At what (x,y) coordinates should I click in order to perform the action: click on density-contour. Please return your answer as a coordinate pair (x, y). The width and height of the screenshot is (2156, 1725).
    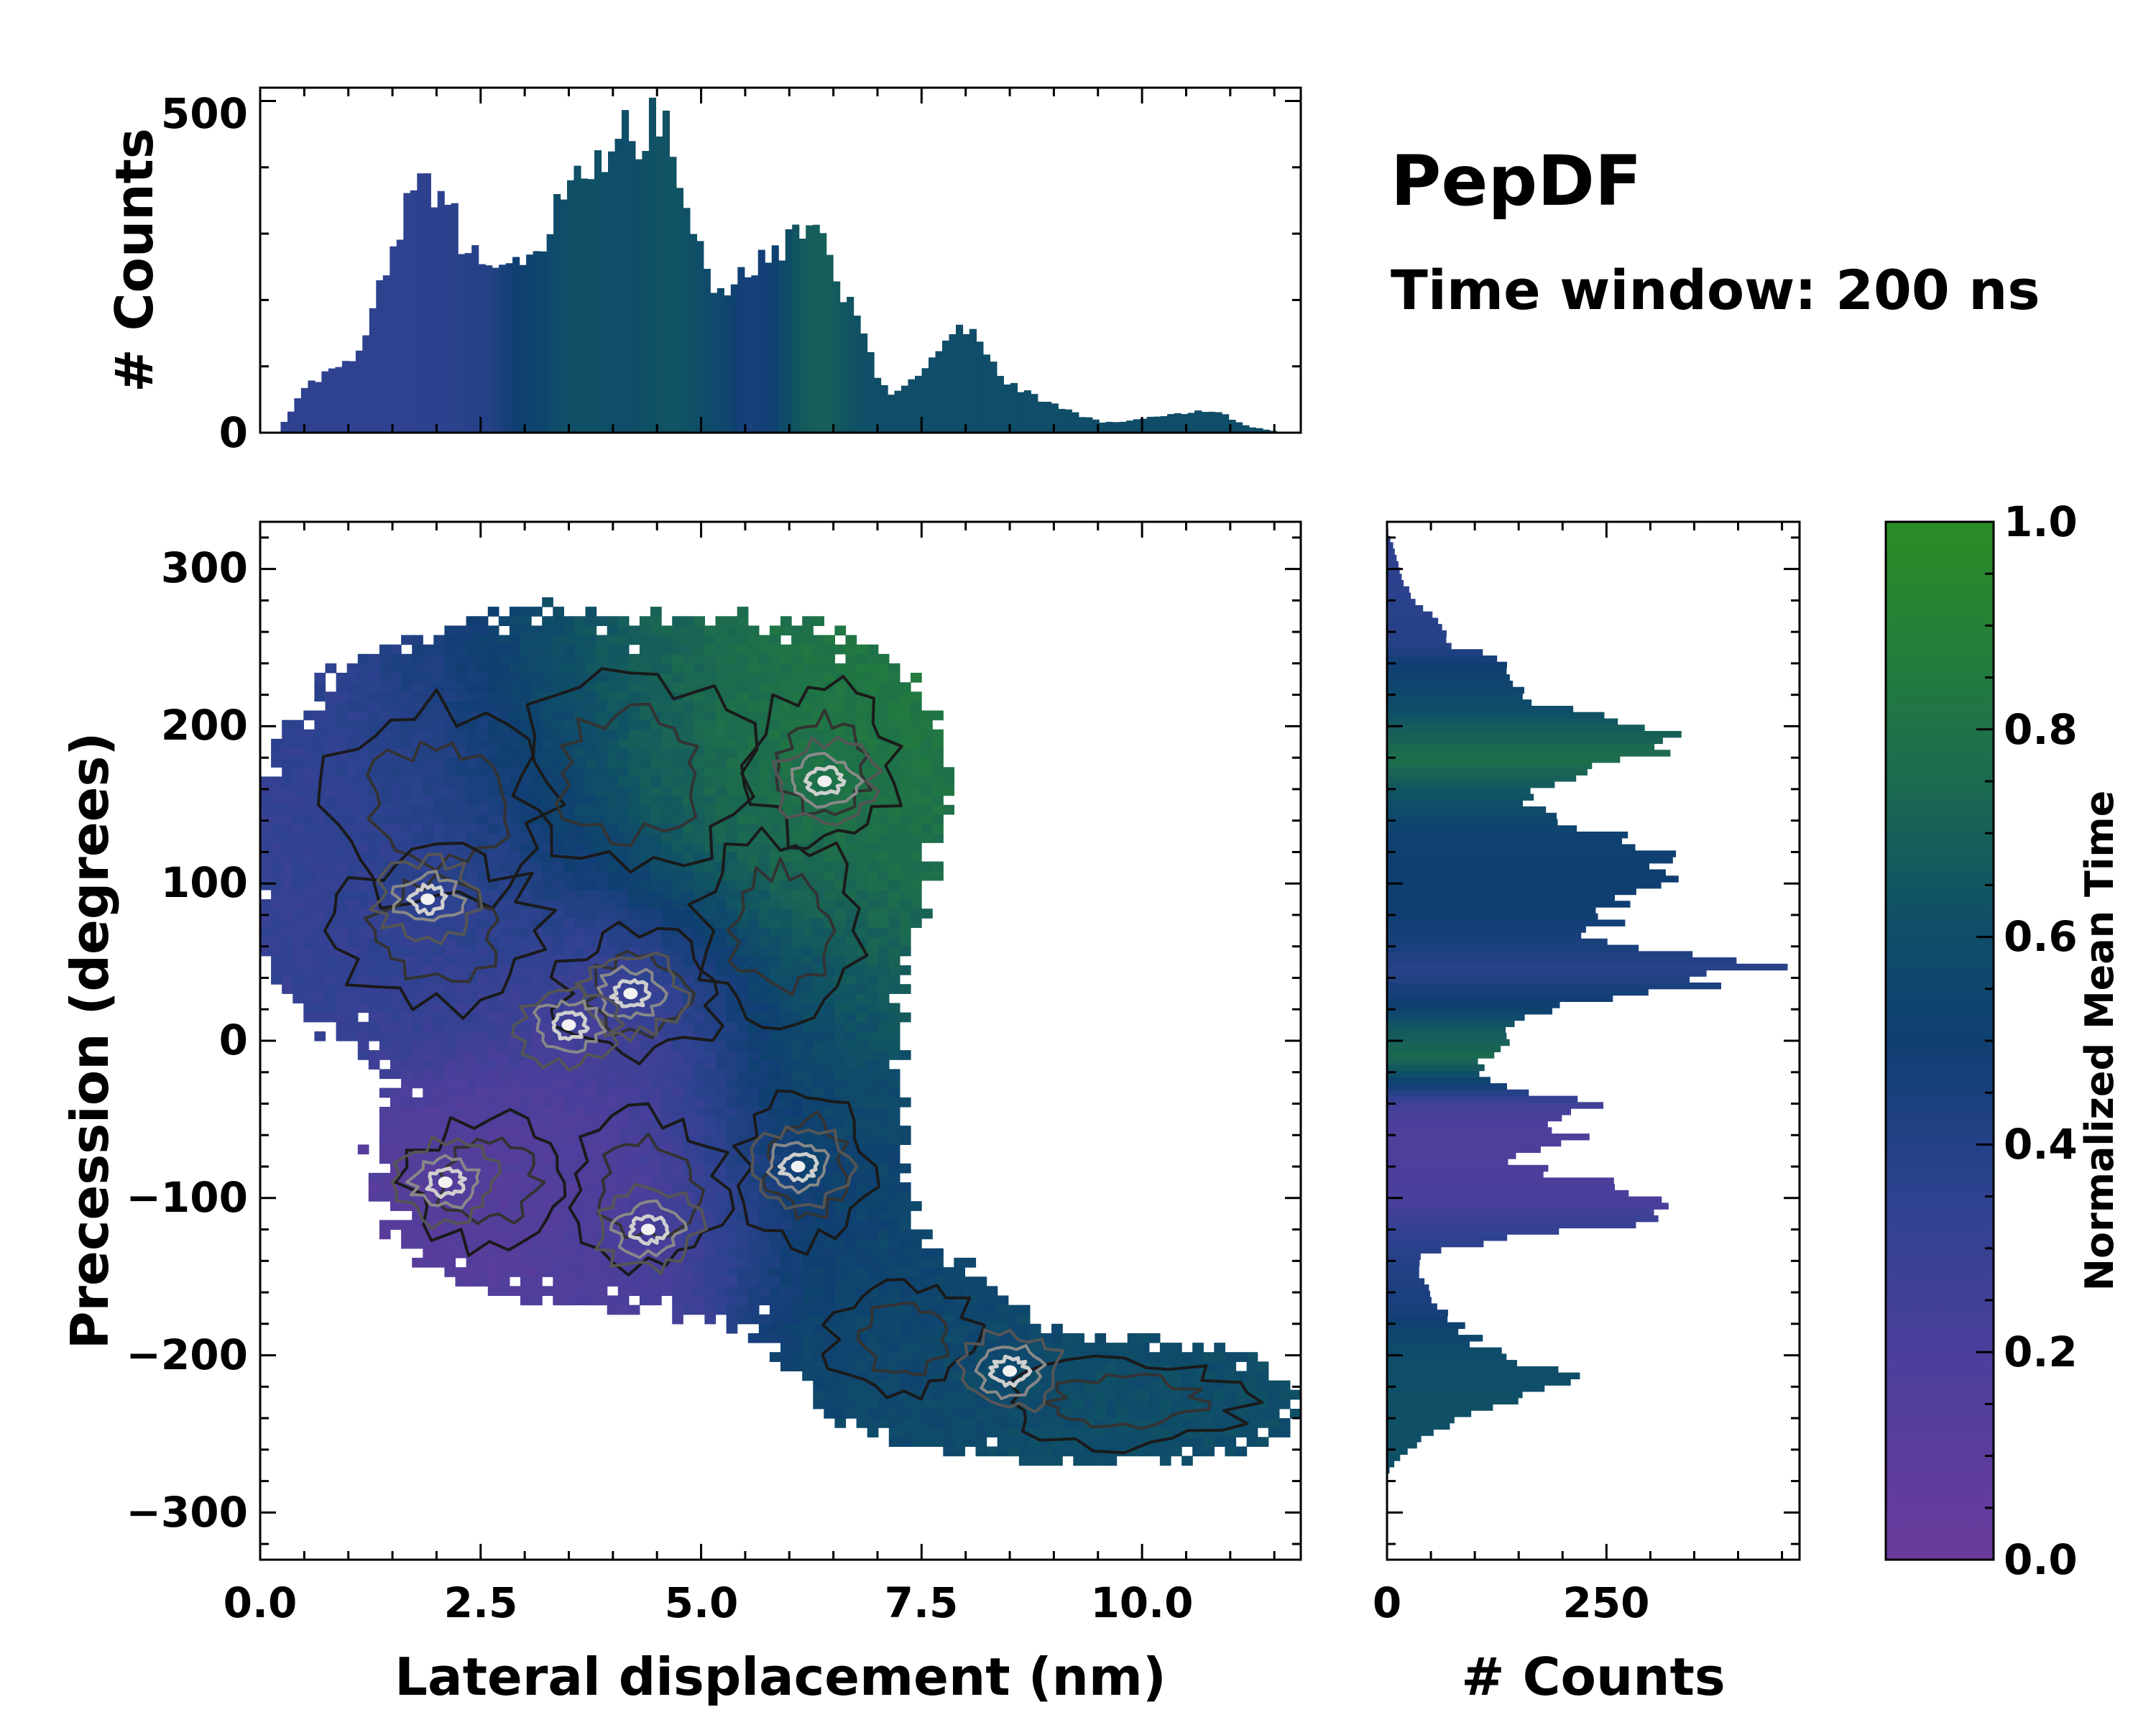
    Looking at the image, I should click on (480, 1182).